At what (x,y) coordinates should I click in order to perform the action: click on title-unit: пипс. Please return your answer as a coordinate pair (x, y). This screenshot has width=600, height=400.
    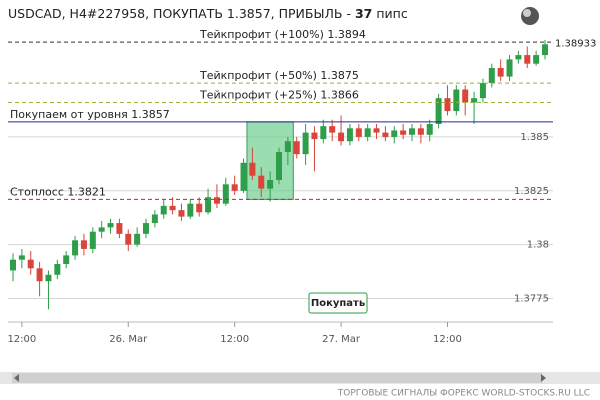
    Looking at the image, I should click on (391, 13).